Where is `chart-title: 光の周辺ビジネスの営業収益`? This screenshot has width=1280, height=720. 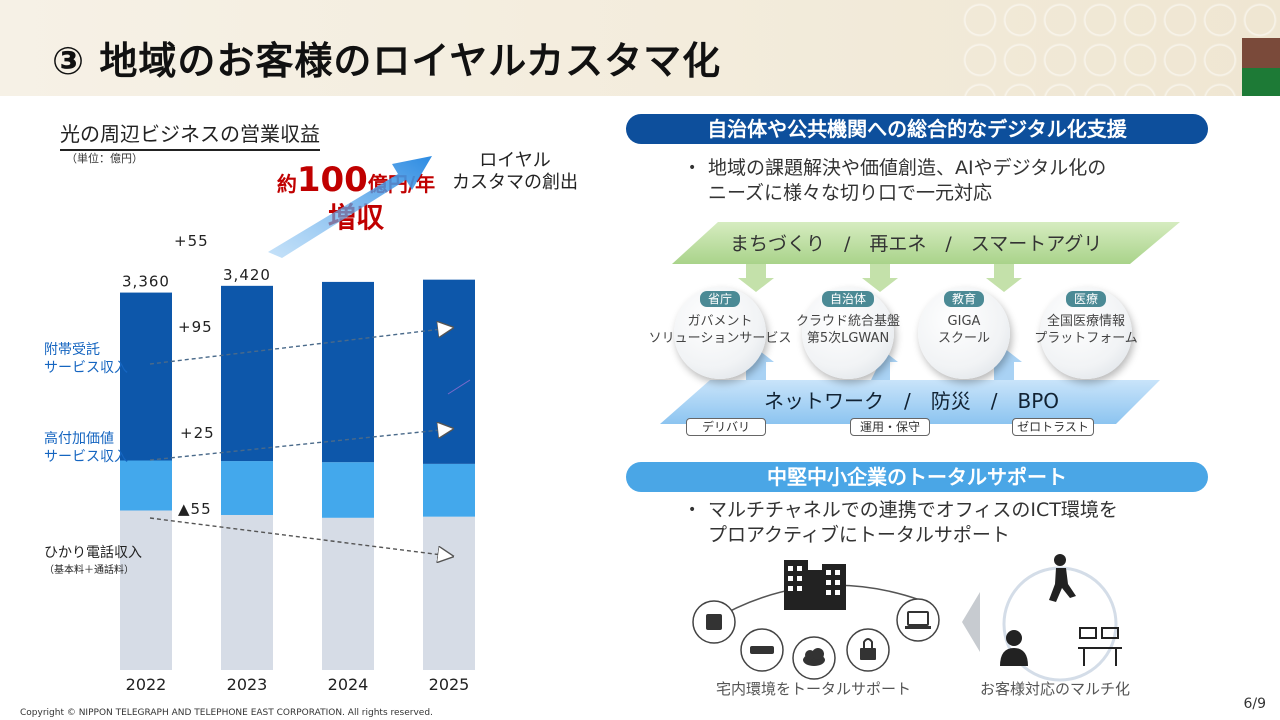
chart-title: 光の周辺ビジネスの営業収益 is located at coordinates (190, 134).